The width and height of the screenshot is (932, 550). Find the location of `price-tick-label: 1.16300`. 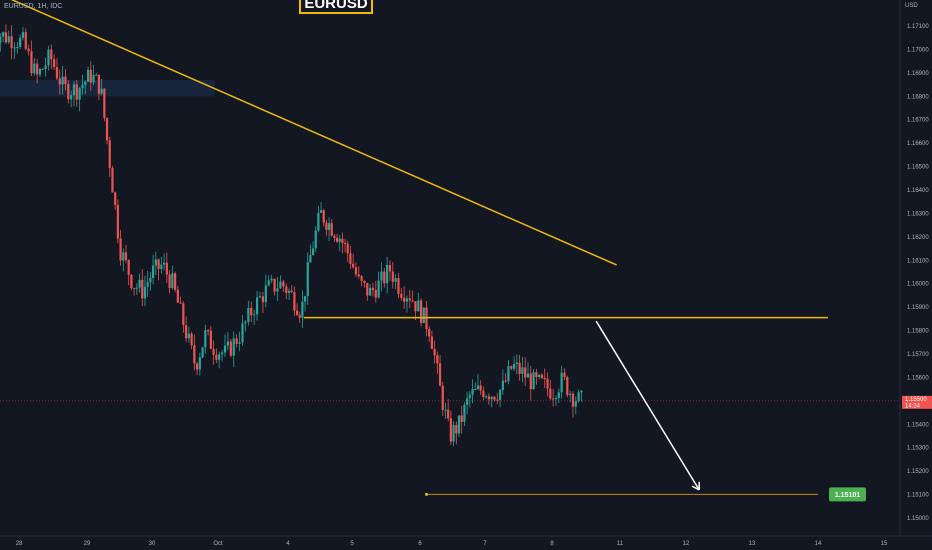

price-tick-label: 1.16300 is located at coordinates (918, 214).